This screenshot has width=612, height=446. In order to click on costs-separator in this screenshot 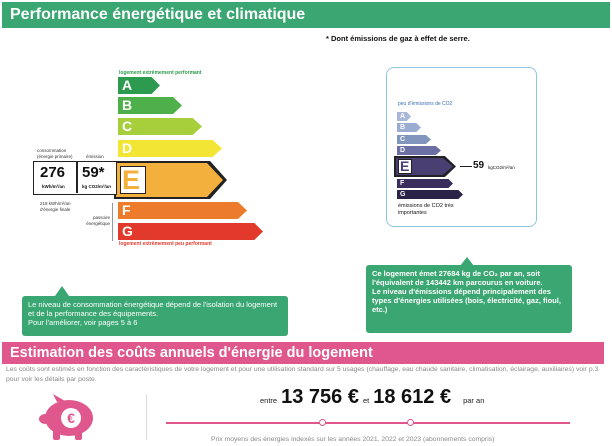, I will do `click(146, 417)`.